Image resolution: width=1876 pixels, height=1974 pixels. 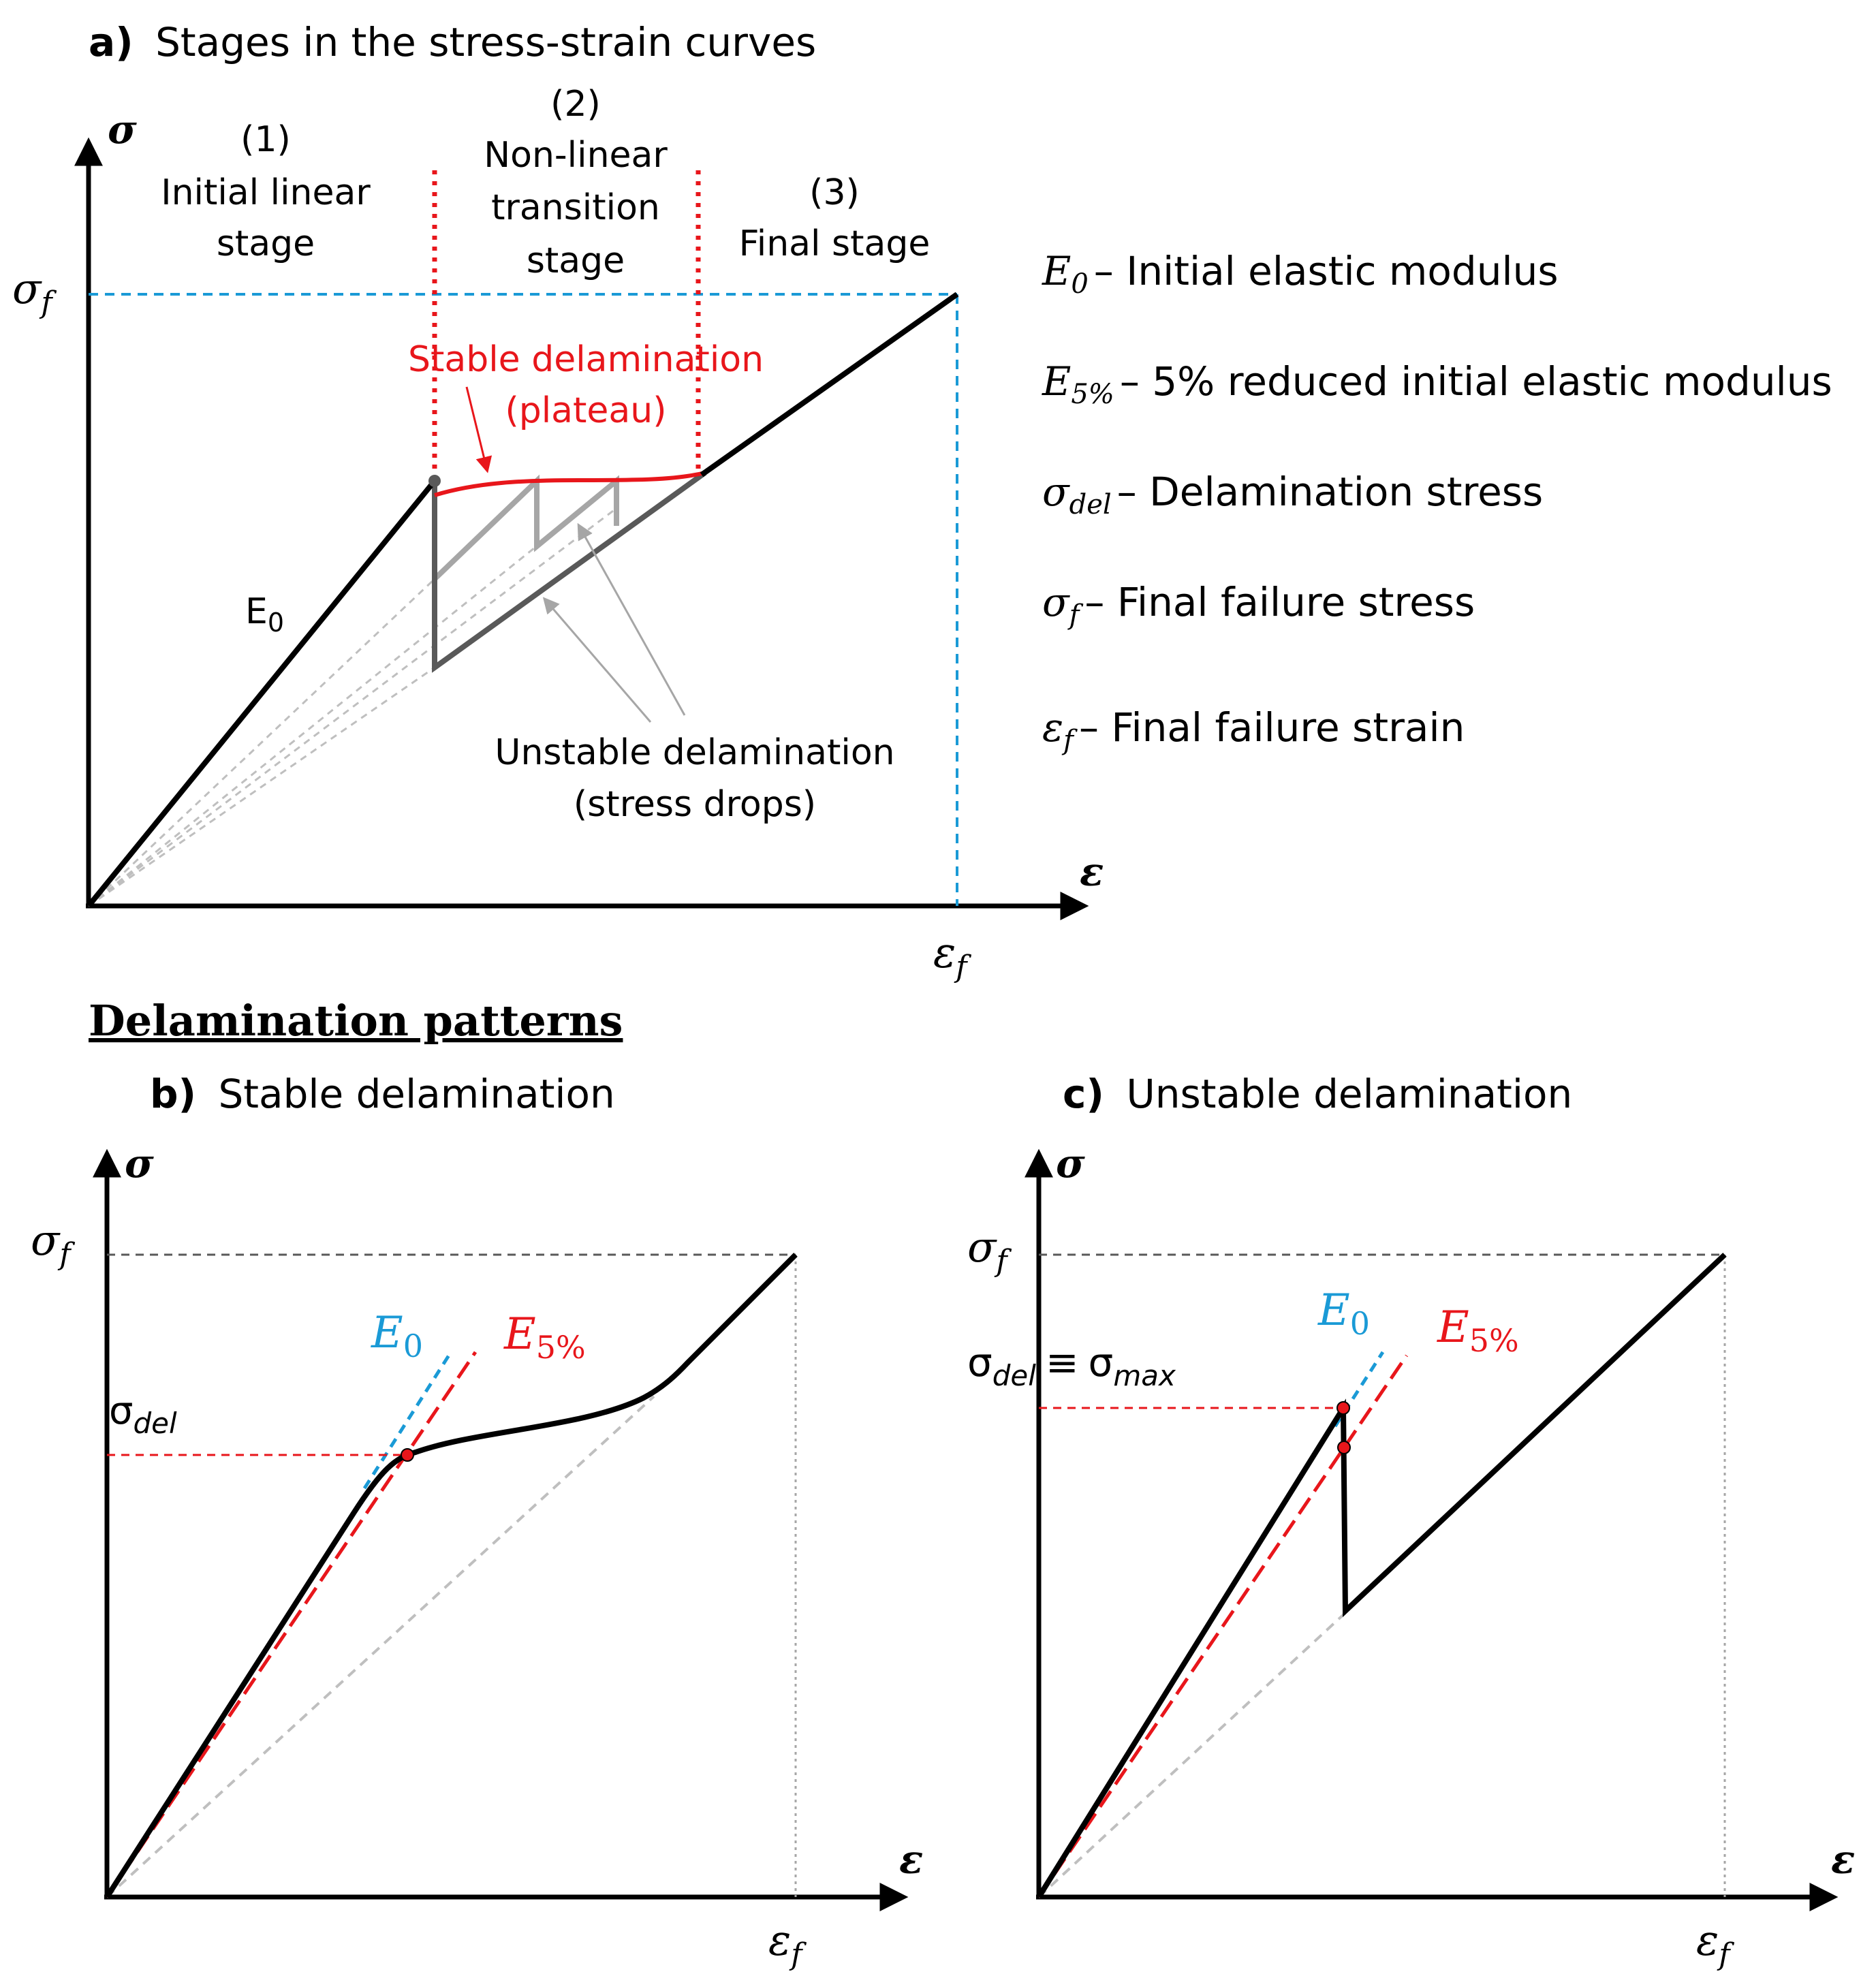 What do you see at coordinates (990, 1250) in the screenshot?
I see `panel-c-sigma-f-label: σf` at bounding box center [990, 1250].